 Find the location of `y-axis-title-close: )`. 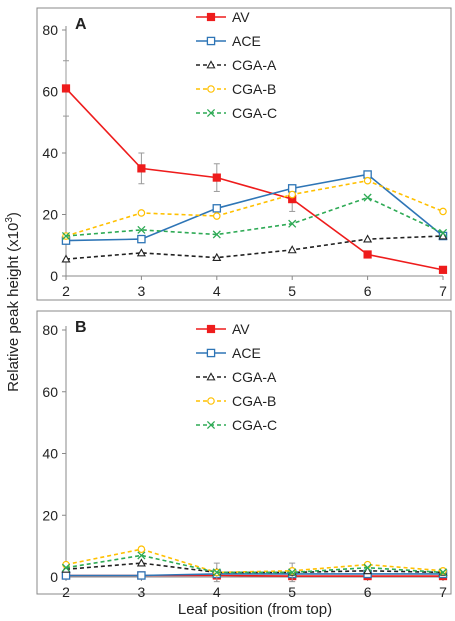

y-axis-title-close: ) is located at coordinates (13, 214).